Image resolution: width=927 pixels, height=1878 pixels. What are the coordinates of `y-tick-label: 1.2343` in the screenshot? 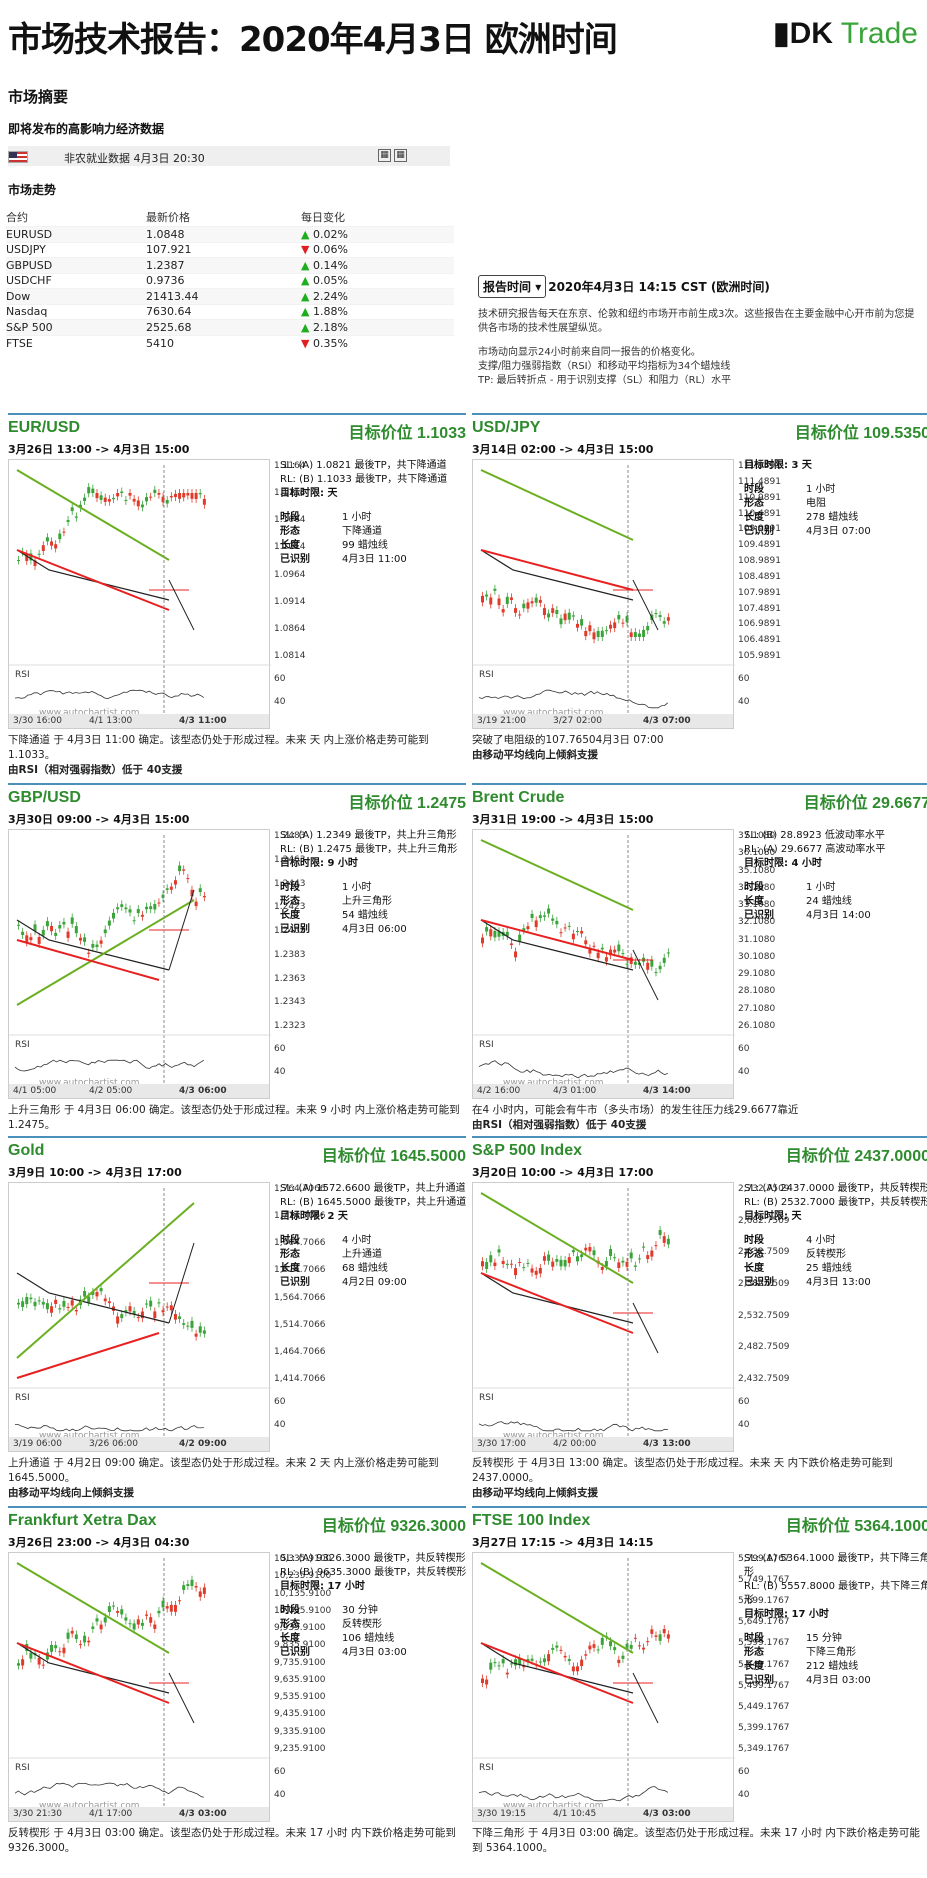 It's located at (290, 1002).